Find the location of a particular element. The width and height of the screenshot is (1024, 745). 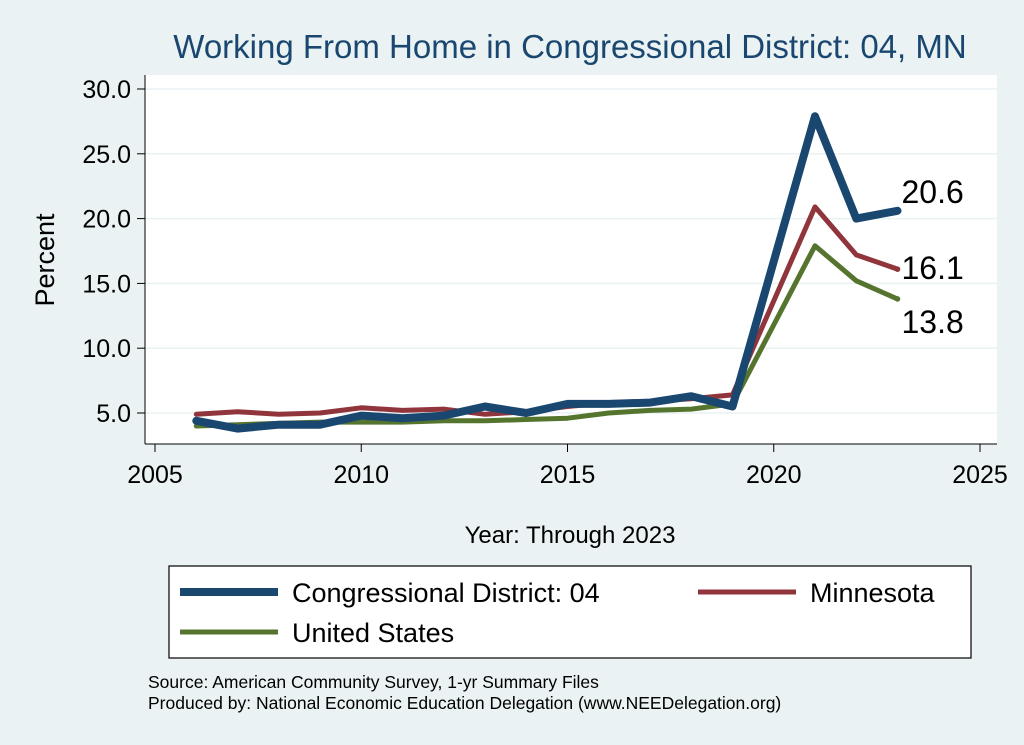

y-tick-label: 25.0 is located at coordinates (106, 155).